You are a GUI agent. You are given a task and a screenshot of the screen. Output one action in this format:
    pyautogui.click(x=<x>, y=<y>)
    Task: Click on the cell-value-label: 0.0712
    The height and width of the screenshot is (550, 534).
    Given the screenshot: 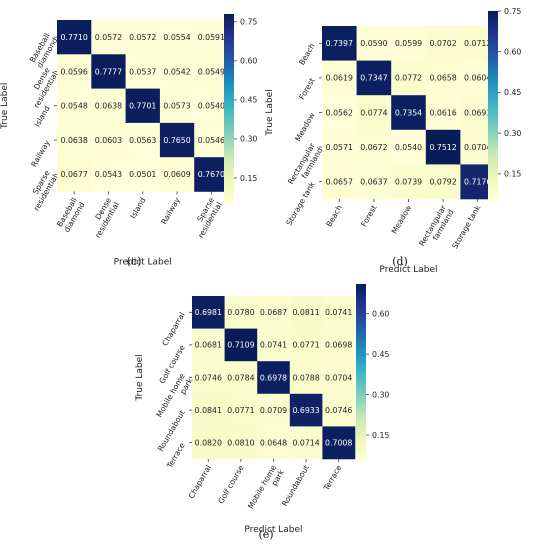 What is the action you would take?
    pyautogui.click(x=477, y=43)
    